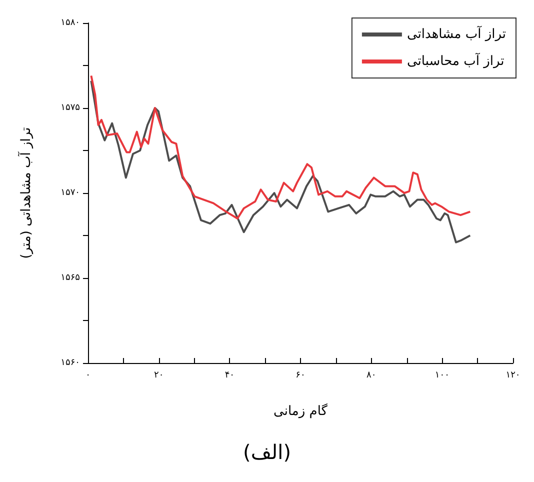 The height and width of the screenshot is (482, 534). I want to click on text: (الف), so click(267, 452).